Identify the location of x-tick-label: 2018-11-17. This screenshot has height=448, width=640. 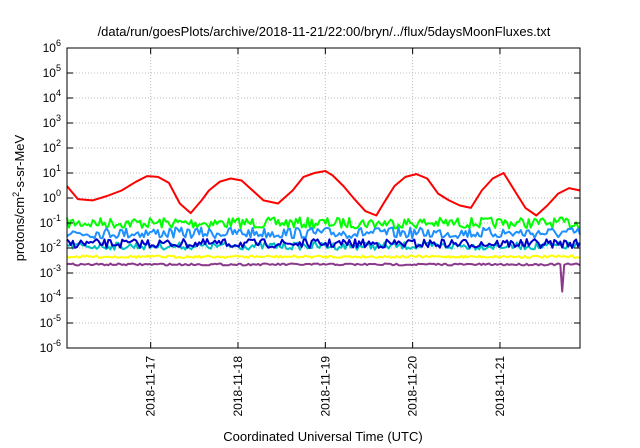
(151, 386).